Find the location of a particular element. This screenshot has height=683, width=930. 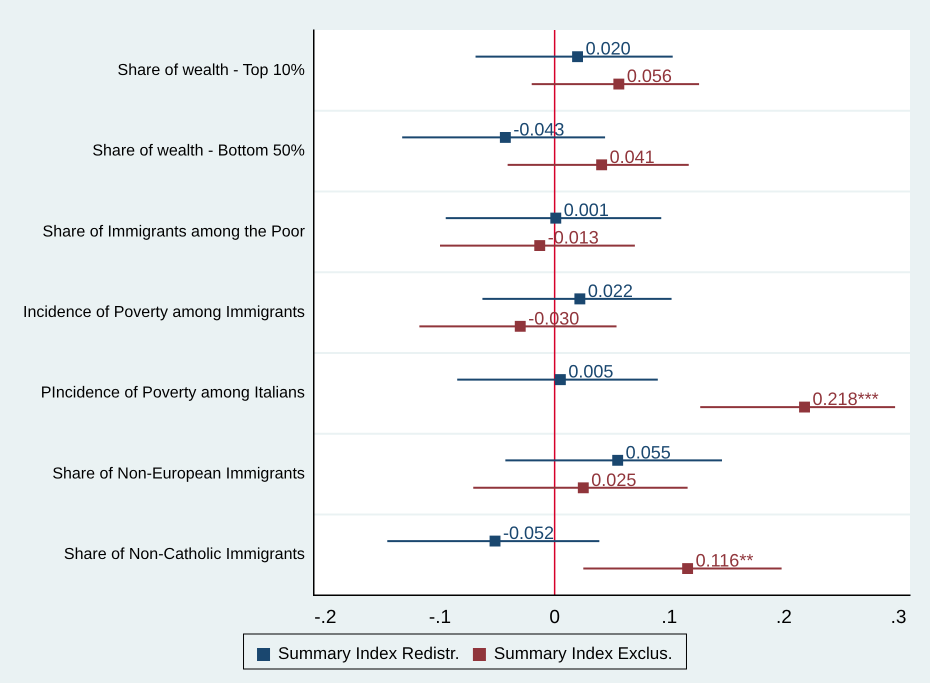

data-label: 0.116** is located at coordinates (725, 560).